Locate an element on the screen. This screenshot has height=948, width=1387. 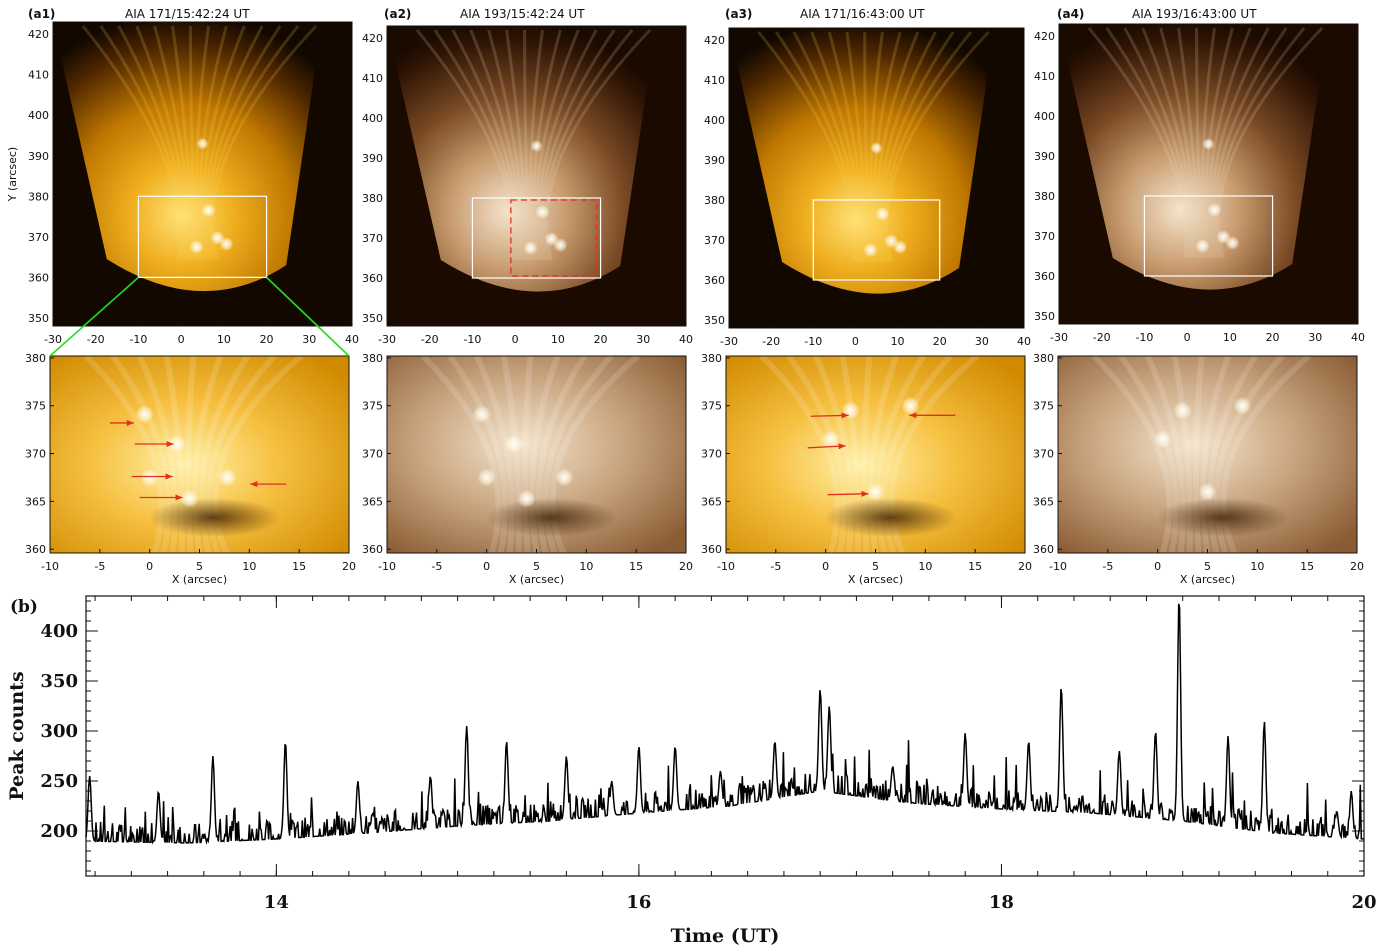
panel-label: (a2) is located at coordinates (397, 14).